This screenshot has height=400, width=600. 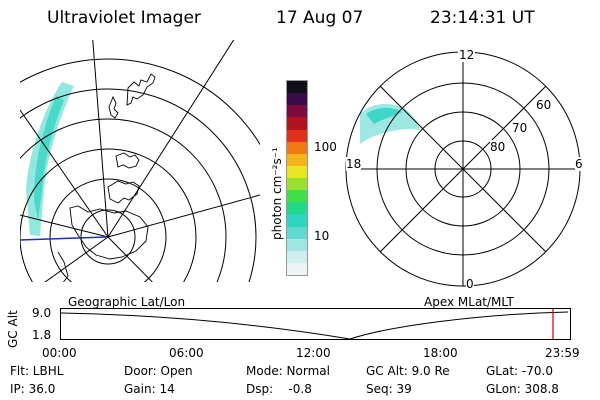 What do you see at coordinates (149, 389) in the screenshot?
I see `status-gain: Gain: 14` at bounding box center [149, 389].